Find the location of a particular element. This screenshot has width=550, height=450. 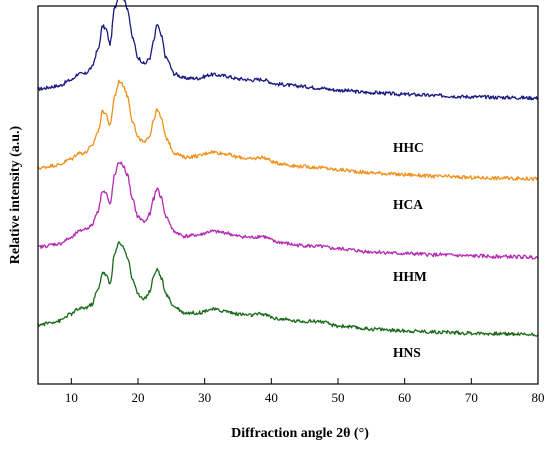

x-tick-label-40: 40 is located at coordinates (271, 397).